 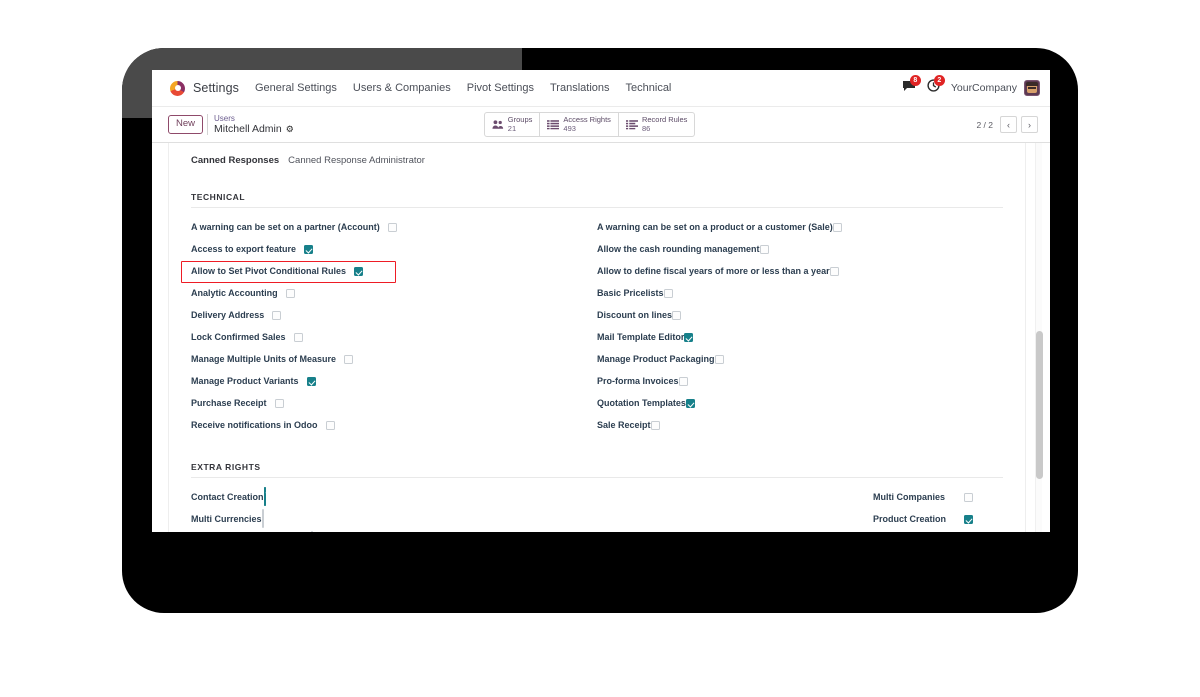 What do you see at coordinates (1008, 124) in the screenshot?
I see `pager-previous-button: ‹` at bounding box center [1008, 124].